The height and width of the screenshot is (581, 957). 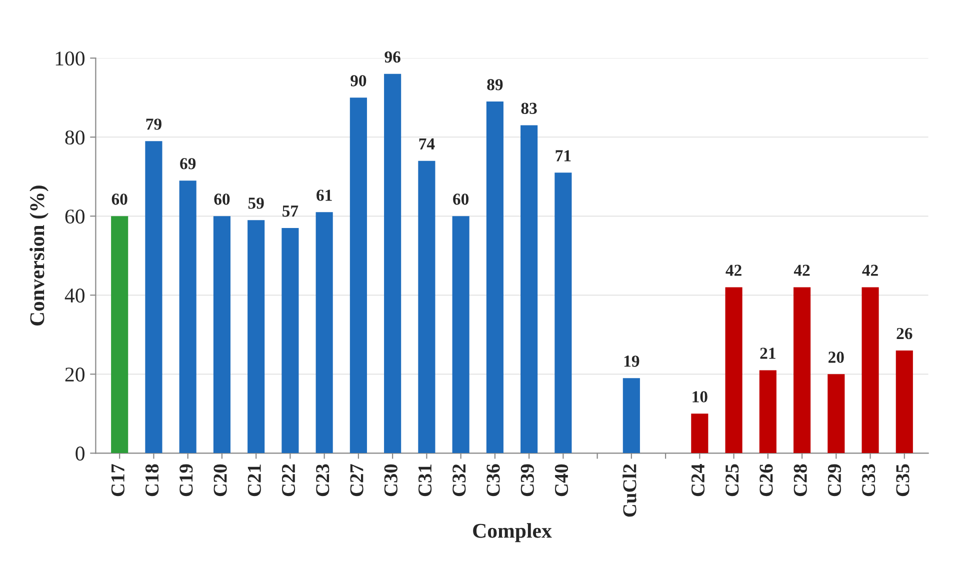 I want to click on y-axis-title: Conversion (%), so click(x=39, y=256).